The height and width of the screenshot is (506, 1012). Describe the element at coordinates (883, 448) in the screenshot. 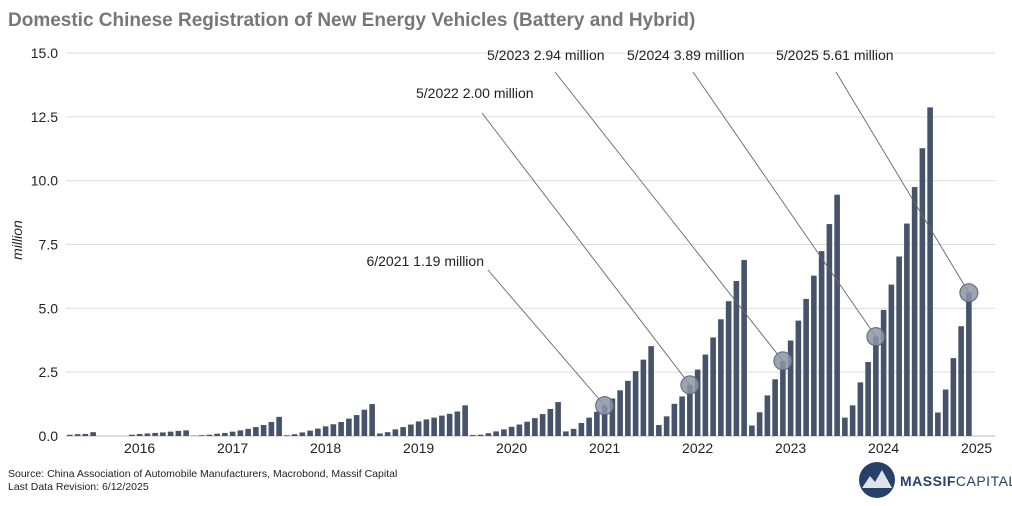

I see `x-tick-label: 2024` at that location.